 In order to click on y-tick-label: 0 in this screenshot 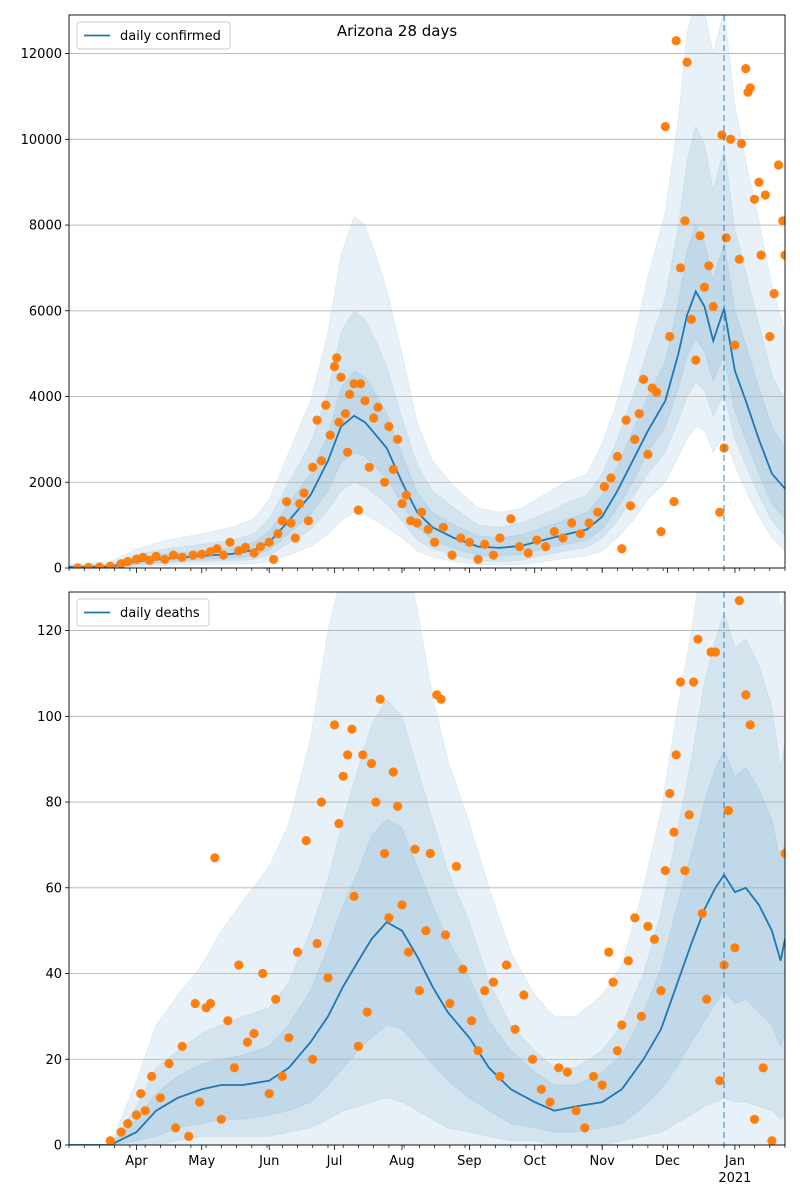, I will do `click(58, 569)`.